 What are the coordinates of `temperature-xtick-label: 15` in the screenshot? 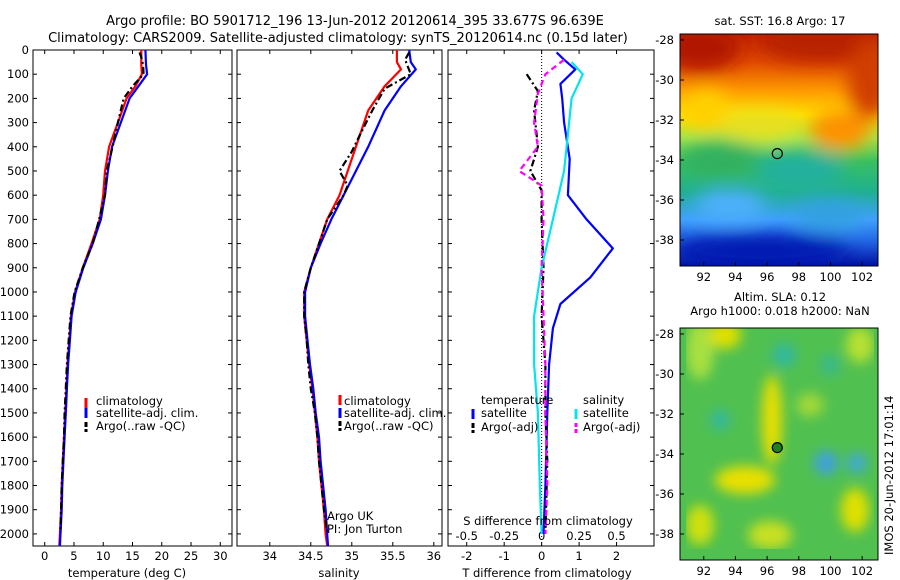 It's located at (132, 556).